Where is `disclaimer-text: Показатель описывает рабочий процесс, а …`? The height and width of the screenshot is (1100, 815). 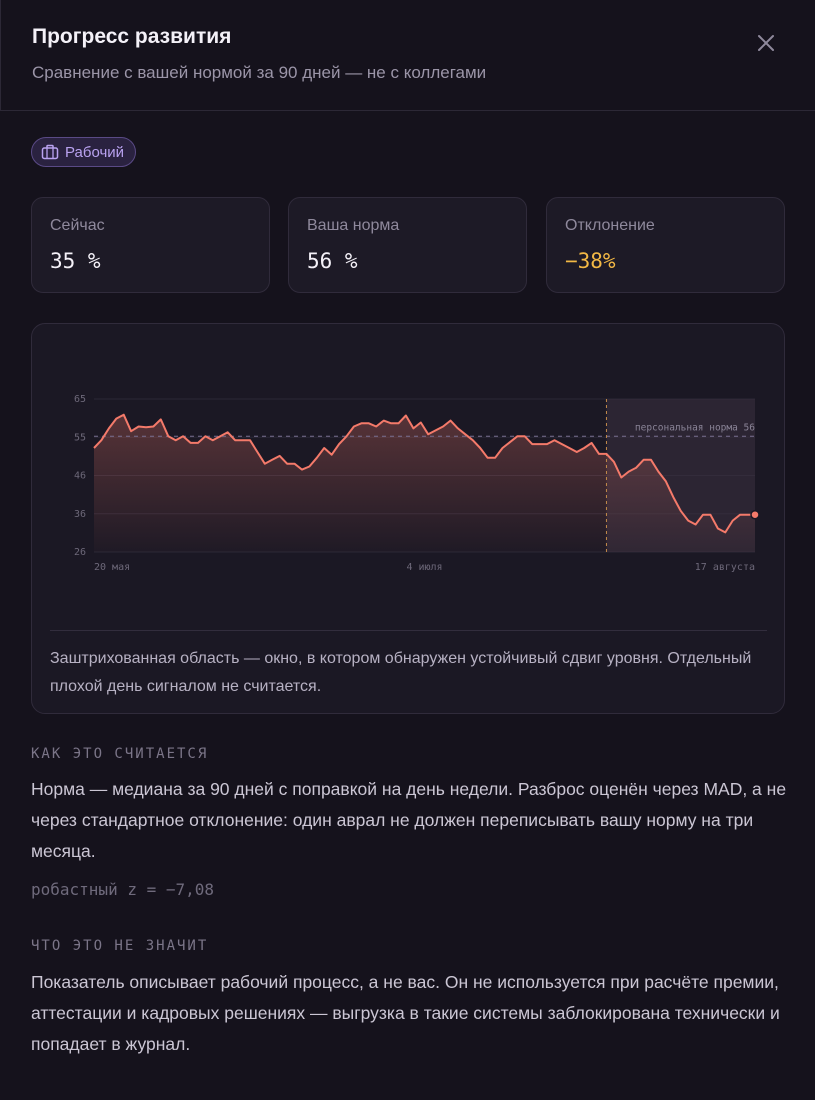 disclaimer-text: Показатель описывает рабочий процесс, а … is located at coordinates (405, 1013).